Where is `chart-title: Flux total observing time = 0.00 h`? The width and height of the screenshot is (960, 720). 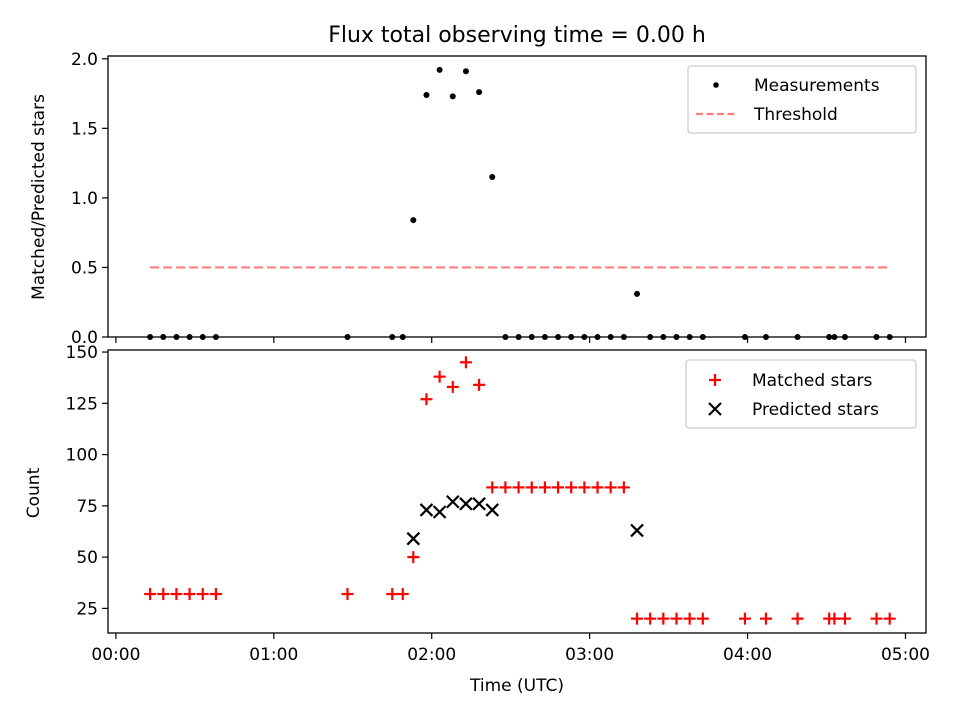 chart-title: Flux total observing time = 0.00 h is located at coordinates (517, 35).